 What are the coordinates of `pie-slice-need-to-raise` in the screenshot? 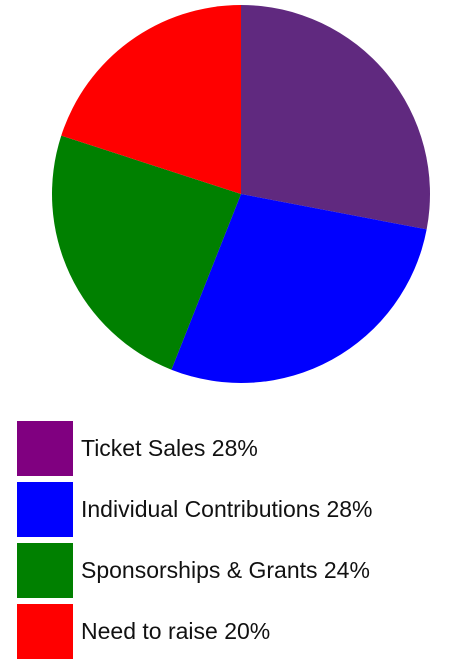 It's located at (151, 99).